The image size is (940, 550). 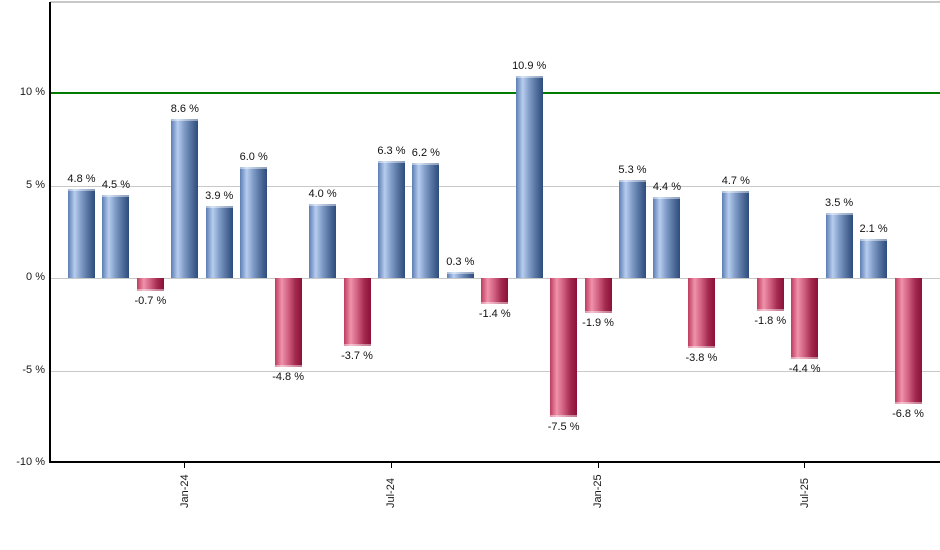 I want to click on x-axis-line, so click(x=494, y=462).